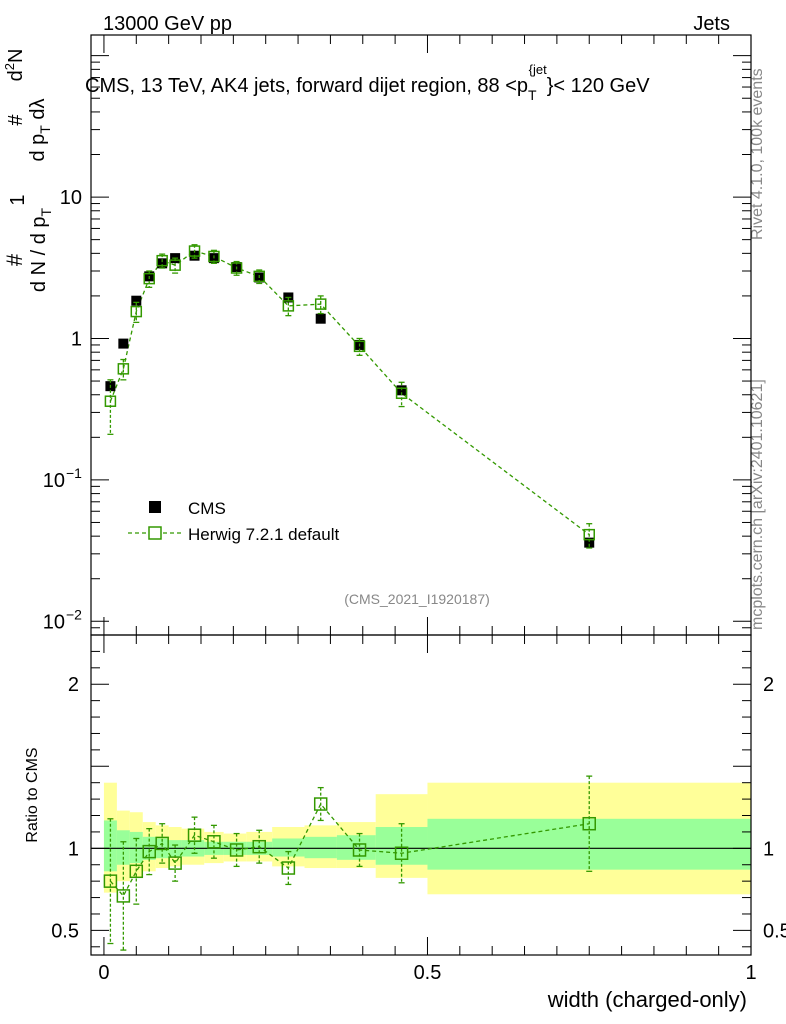  I want to click on analysis-tag: (CMS_2021_I1920187), so click(417, 599).